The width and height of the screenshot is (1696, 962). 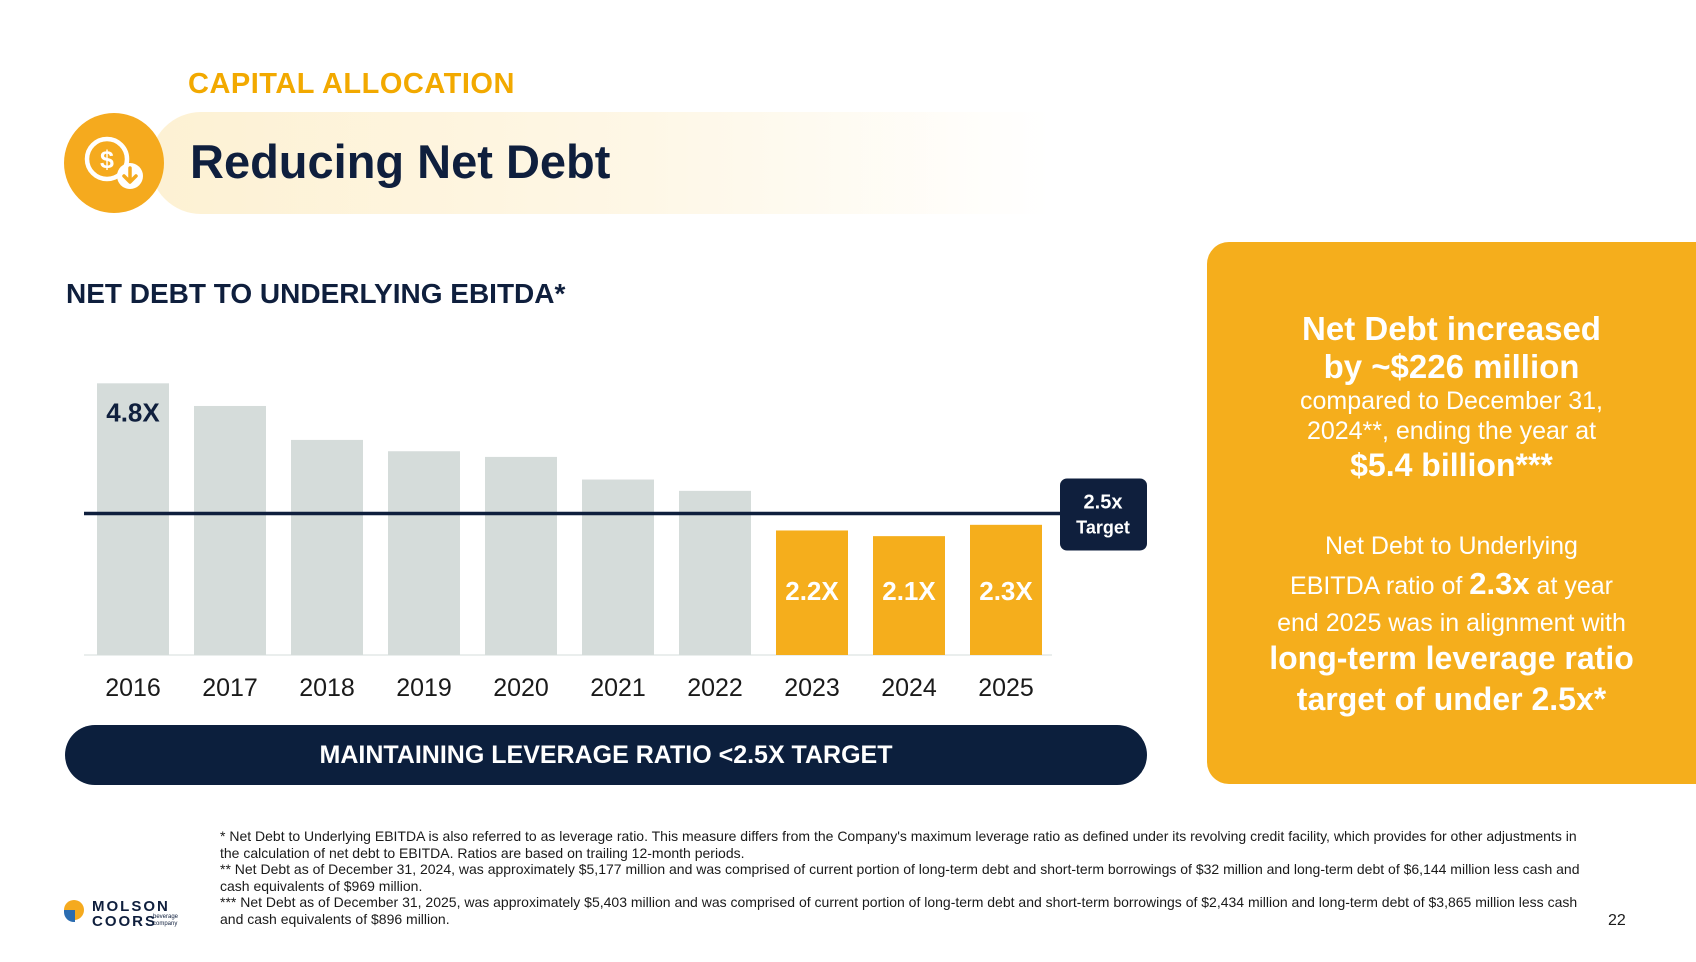 What do you see at coordinates (230, 530) in the screenshot?
I see `bar-2017` at bounding box center [230, 530].